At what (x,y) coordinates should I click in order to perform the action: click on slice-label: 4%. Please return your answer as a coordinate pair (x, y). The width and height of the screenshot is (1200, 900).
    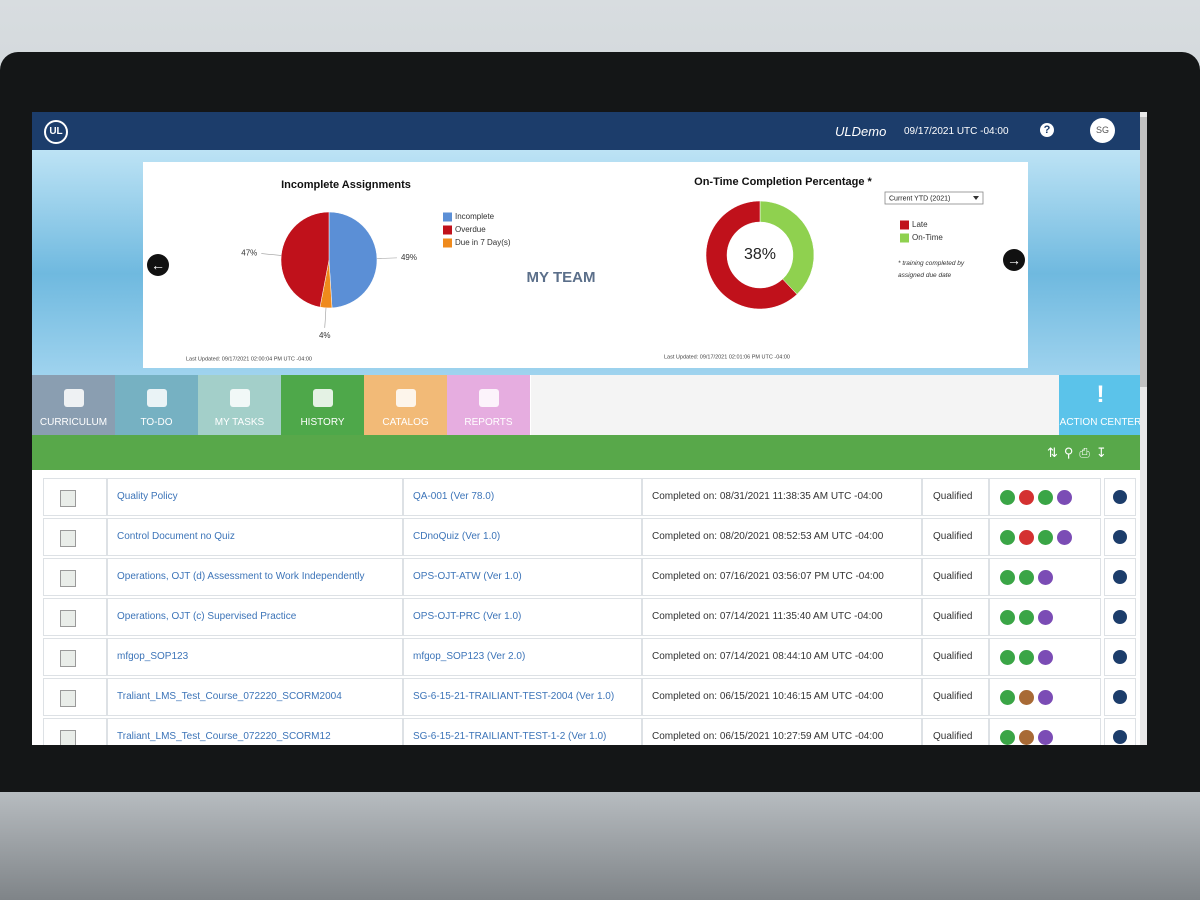
    Looking at the image, I should click on (325, 335).